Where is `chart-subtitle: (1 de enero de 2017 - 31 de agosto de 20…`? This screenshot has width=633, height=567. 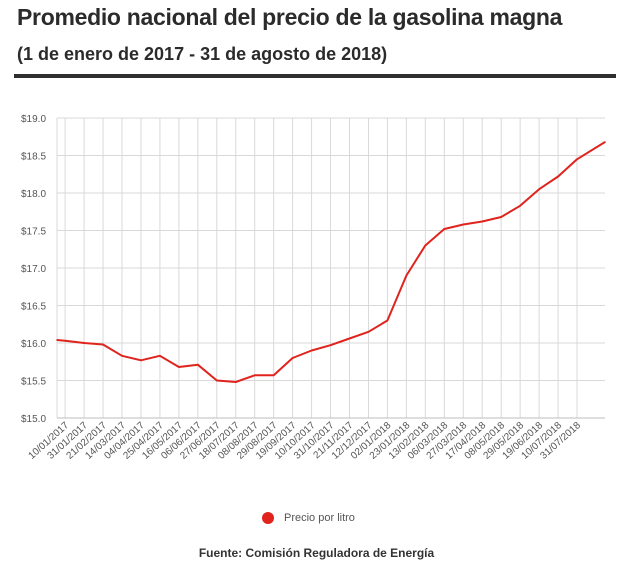
chart-subtitle: (1 de enero de 2017 - 31 de agosto de 20… is located at coordinates (202, 54).